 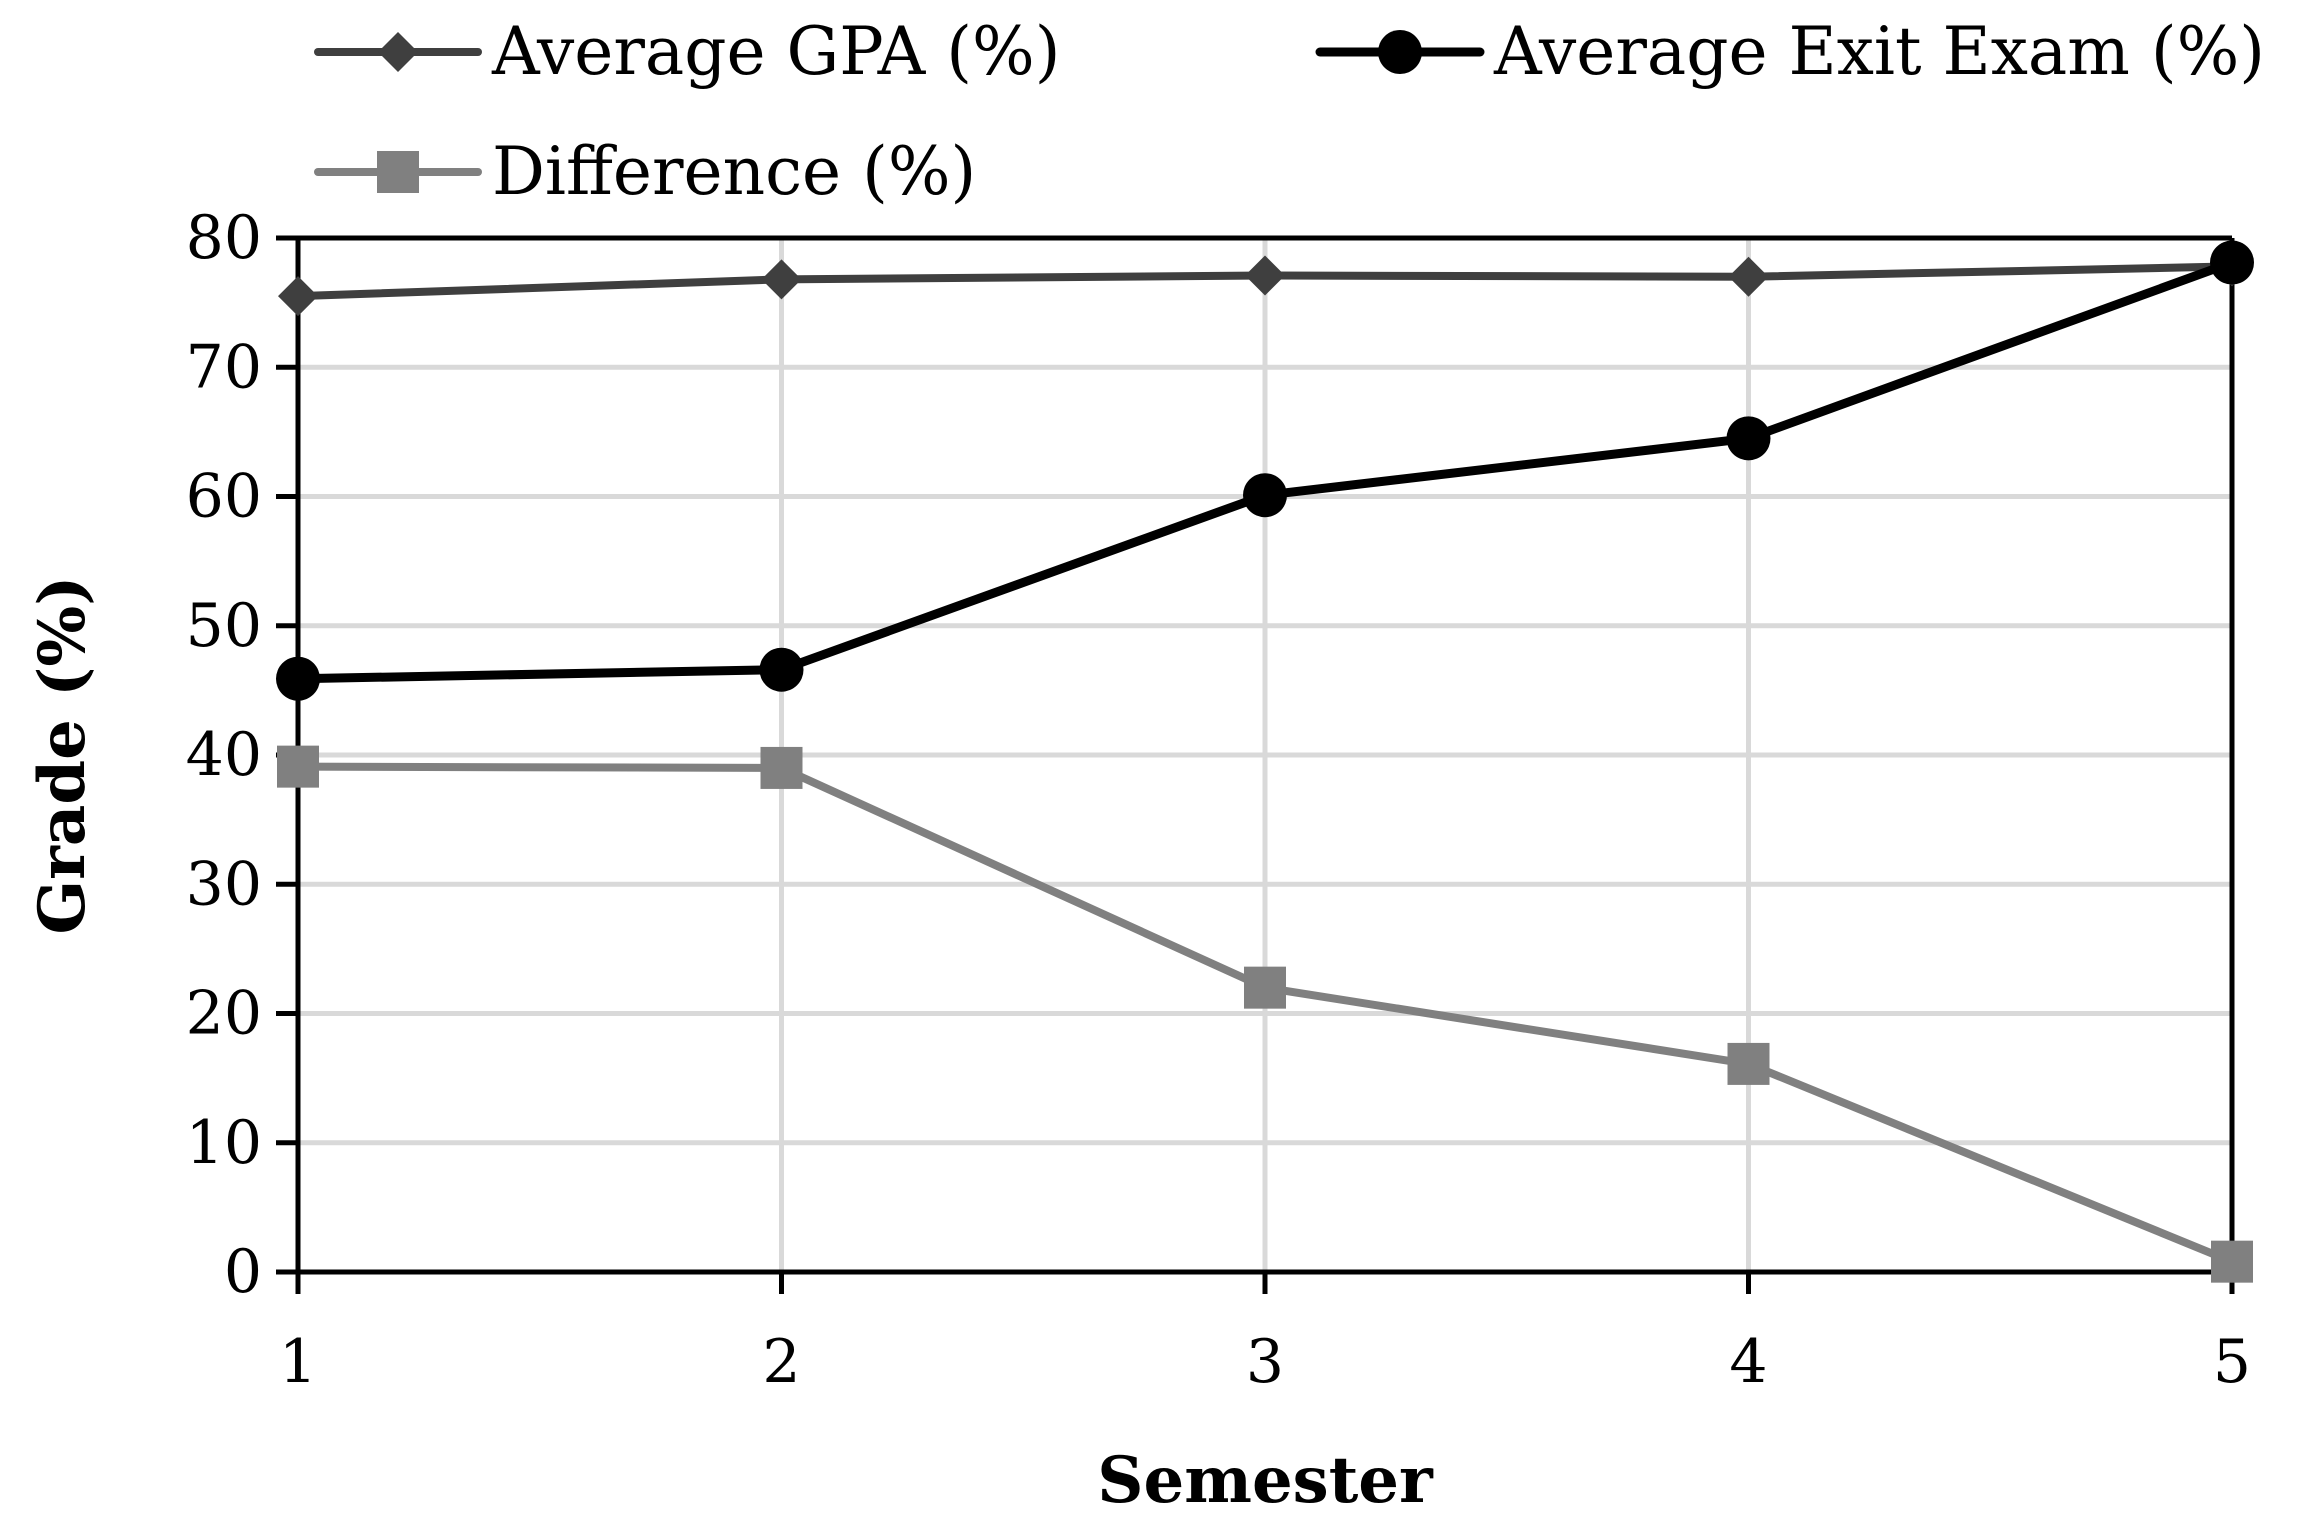 What do you see at coordinates (1879, 51) in the screenshot?
I see `legend-label: Average Exit Exam (%)` at bounding box center [1879, 51].